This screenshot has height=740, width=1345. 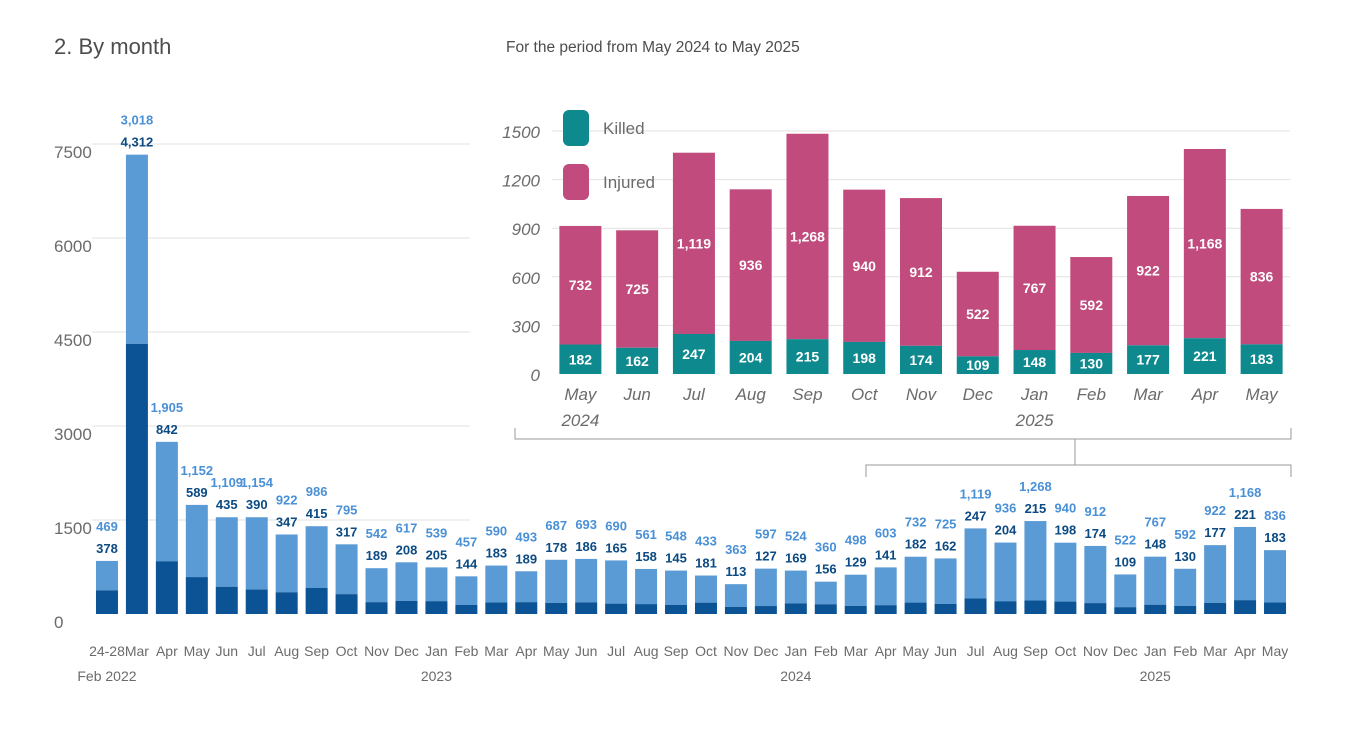 What do you see at coordinates (856, 562) in the screenshot?
I see `killed-data-label: 129` at bounding box center [856, 562].